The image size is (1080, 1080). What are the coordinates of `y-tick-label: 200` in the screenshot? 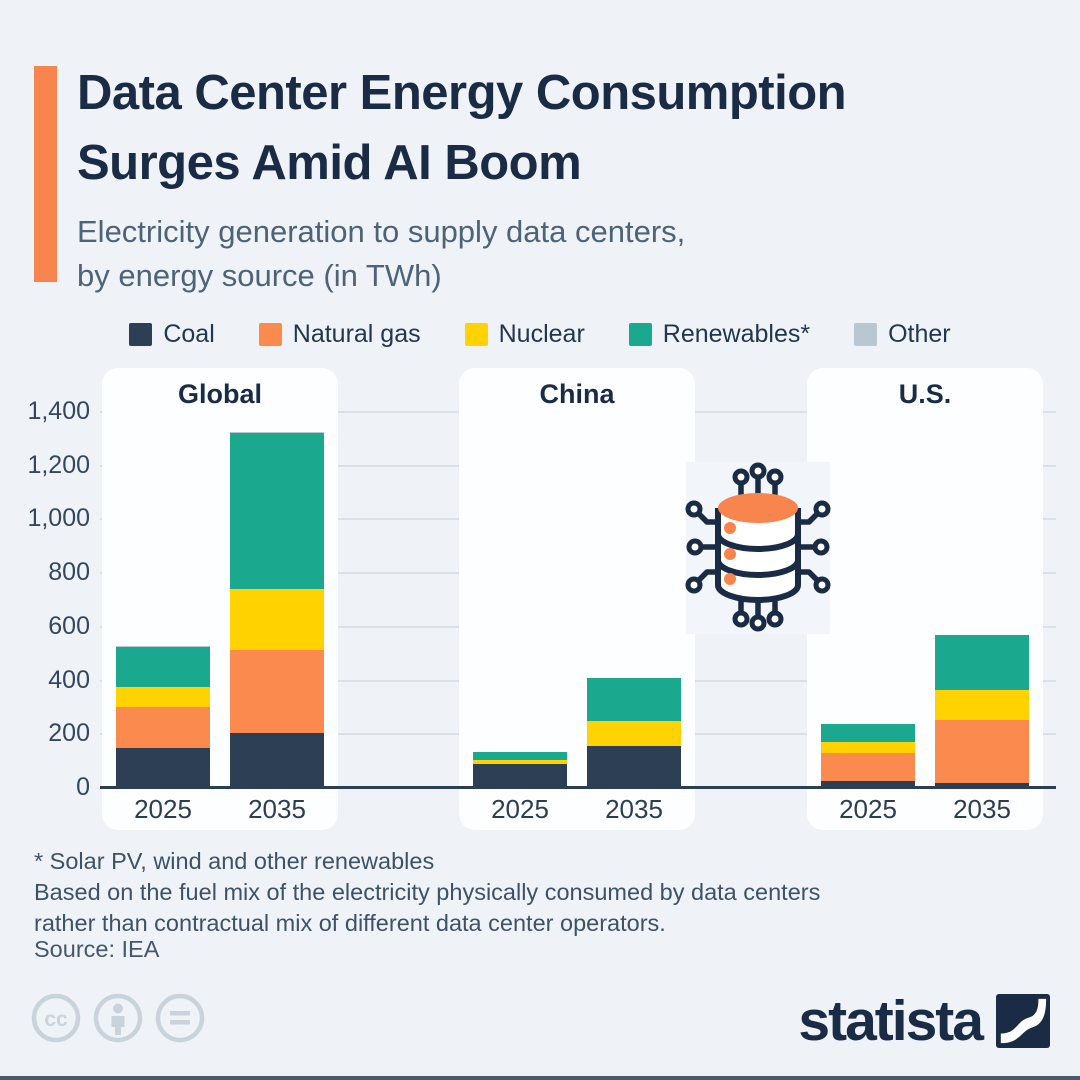 It's located at (69, 733).